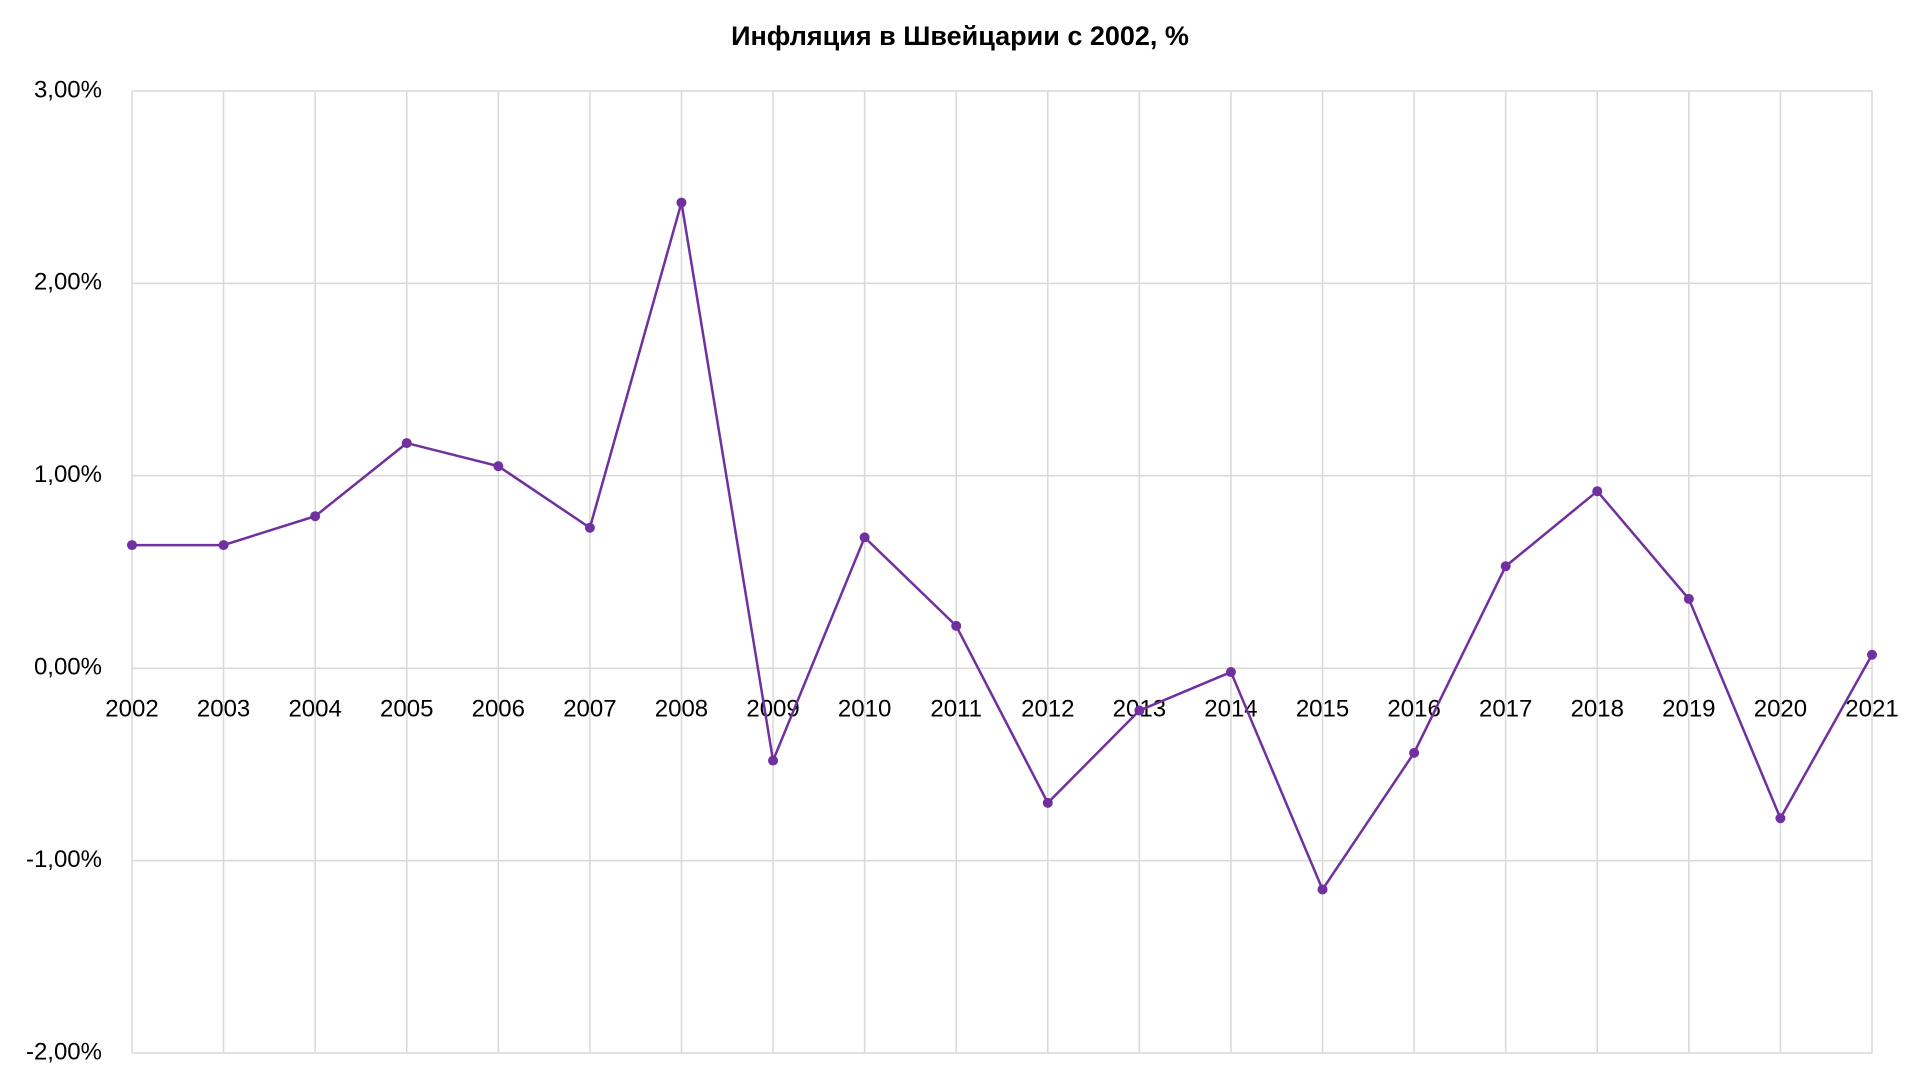 This screenshot has width=1920, height=1080. I want to click on x-tick-label: 2014, so click(1230, 709).